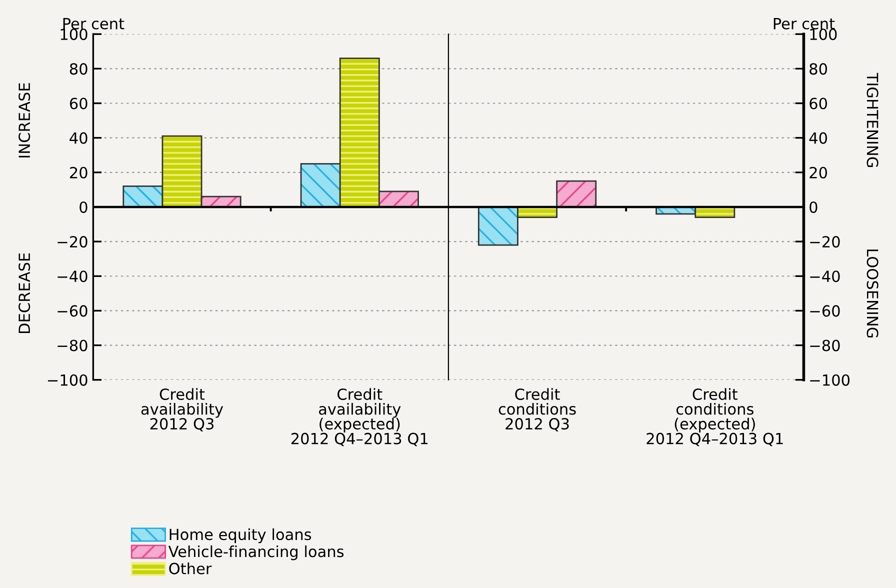 The width and height of the screenshot is (896, 588). What do you see at coordinates (825, 346) in the screenshot?
I see `y2-tick-label: −80` at bounding box center [825, 346].